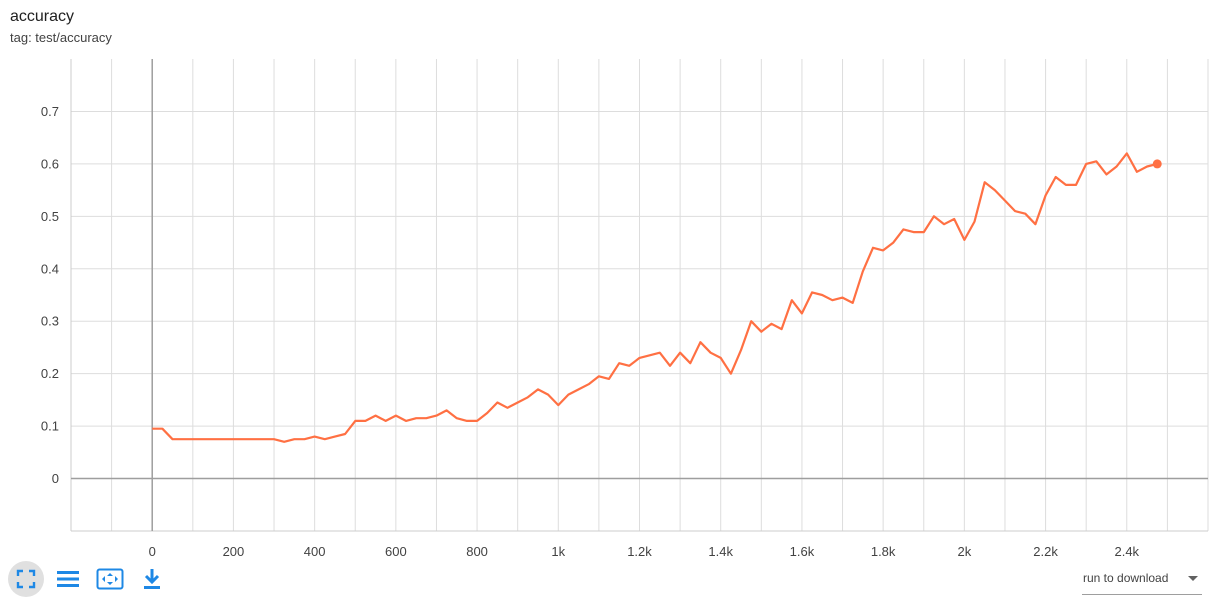  I want to click on run-to-download-label: run to download, so click(1126, 578).